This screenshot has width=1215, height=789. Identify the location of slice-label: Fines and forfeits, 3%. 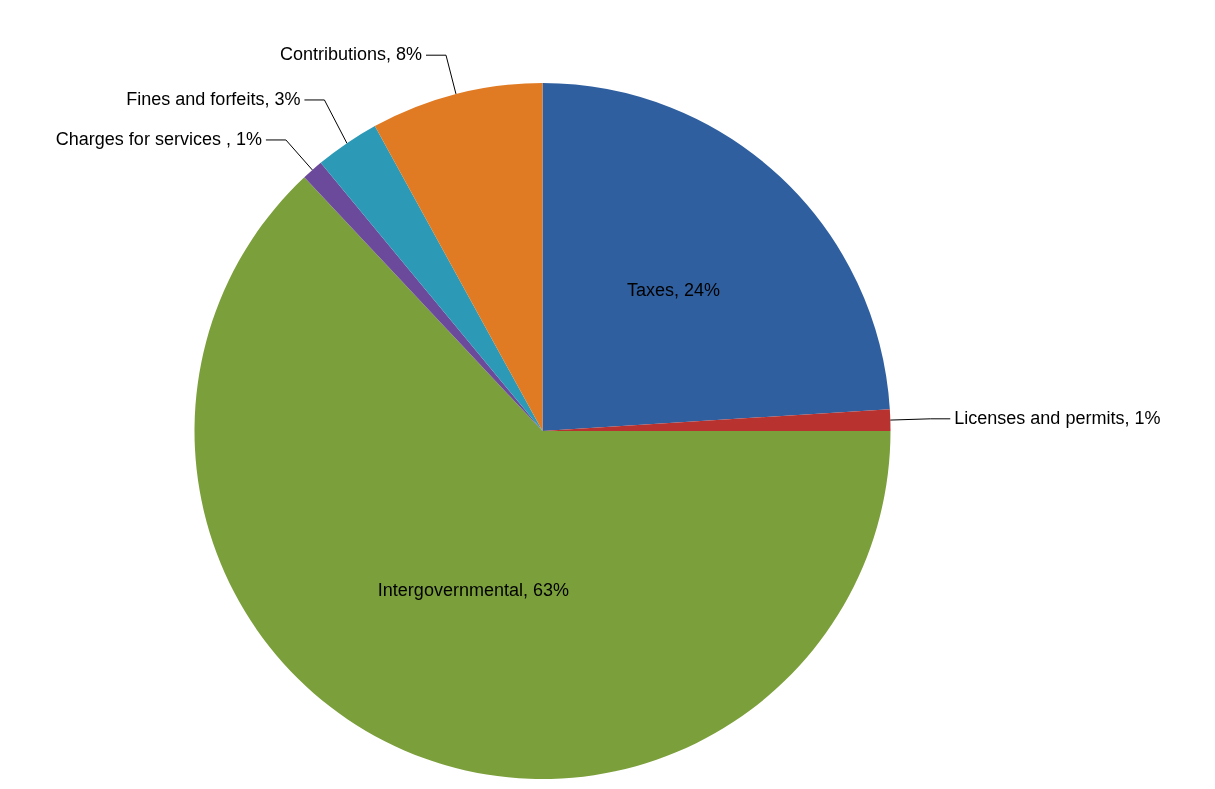
(213, 98).